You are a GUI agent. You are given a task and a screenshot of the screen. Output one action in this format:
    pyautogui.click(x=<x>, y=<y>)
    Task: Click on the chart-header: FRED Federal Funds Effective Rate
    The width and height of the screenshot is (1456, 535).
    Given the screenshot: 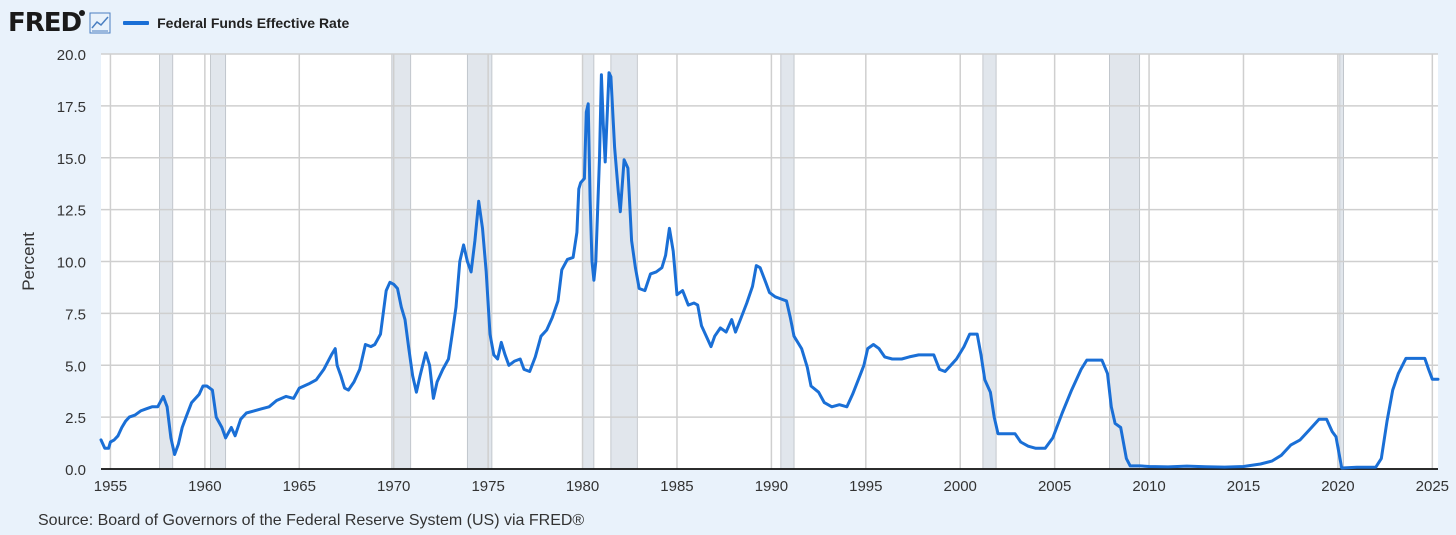 What is the action you would take?
    pyautogui.click(x=178, y=23)
    